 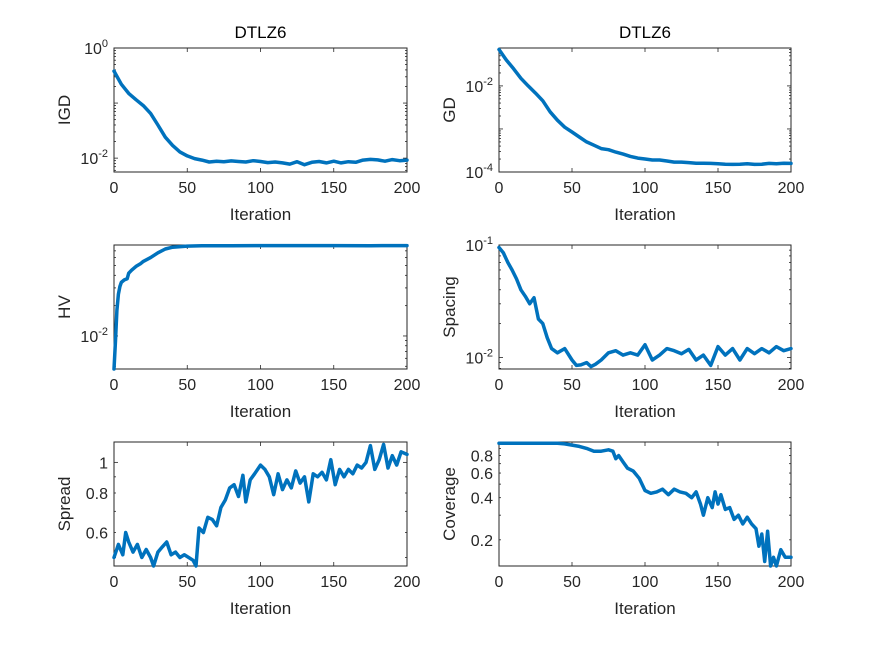 I want to click on y-axis-label: IGD, so click(x=64, y=110).